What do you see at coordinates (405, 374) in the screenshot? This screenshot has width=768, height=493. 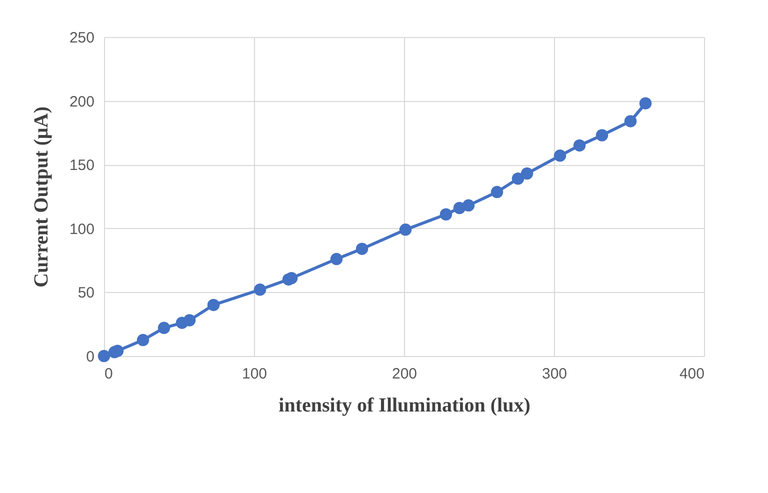 I see `x-tick-label: 200` at bounding box center [405, 374].